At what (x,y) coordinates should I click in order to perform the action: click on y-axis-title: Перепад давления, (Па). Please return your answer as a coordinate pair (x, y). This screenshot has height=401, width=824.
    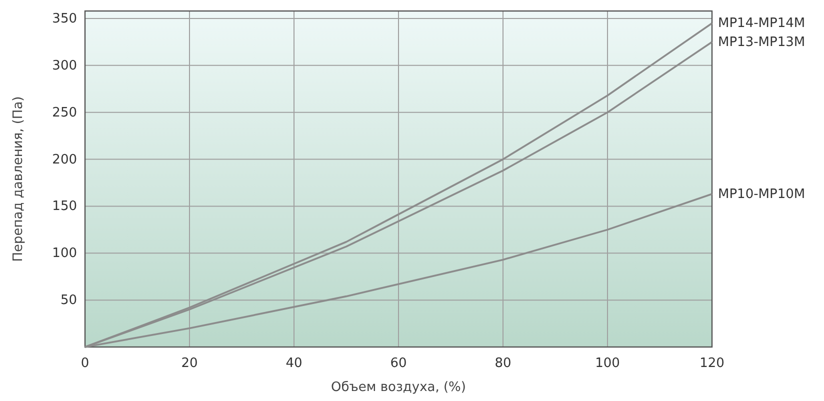
    Looking at the image, I should click on (18, 179).